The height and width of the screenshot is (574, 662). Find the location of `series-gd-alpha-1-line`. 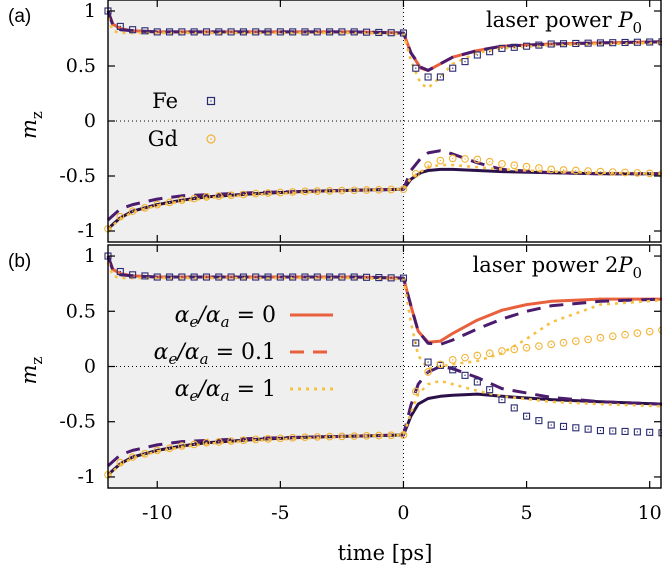

series-gd-alpha-1-line is located at coordinates (384, 428).